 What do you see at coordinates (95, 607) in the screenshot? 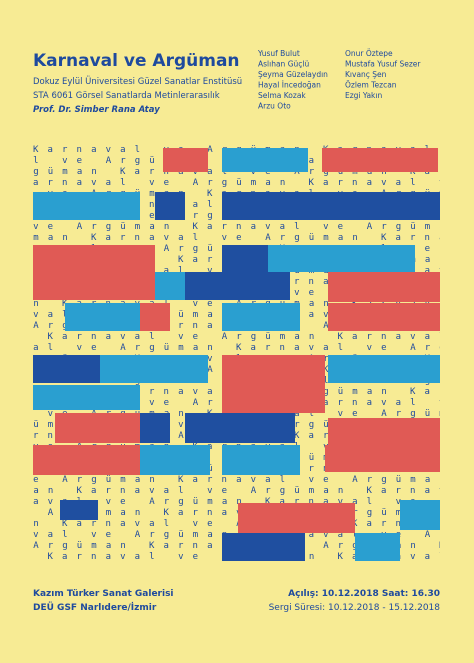
I see `address: DEÜ GSF Narlıdere/İzmir` at bounding box center [95, 607].